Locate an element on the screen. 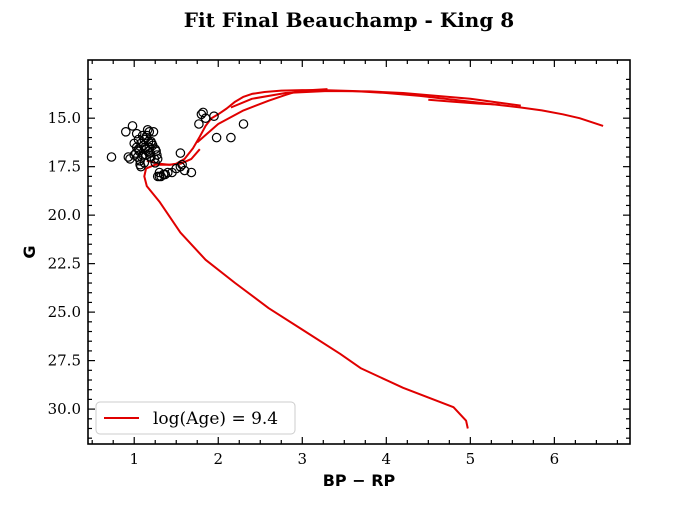 Image resolution: width=700 pixels, height=505 pixels. legend: log(Age) = 9.4 is located at coordinates (195, 418).